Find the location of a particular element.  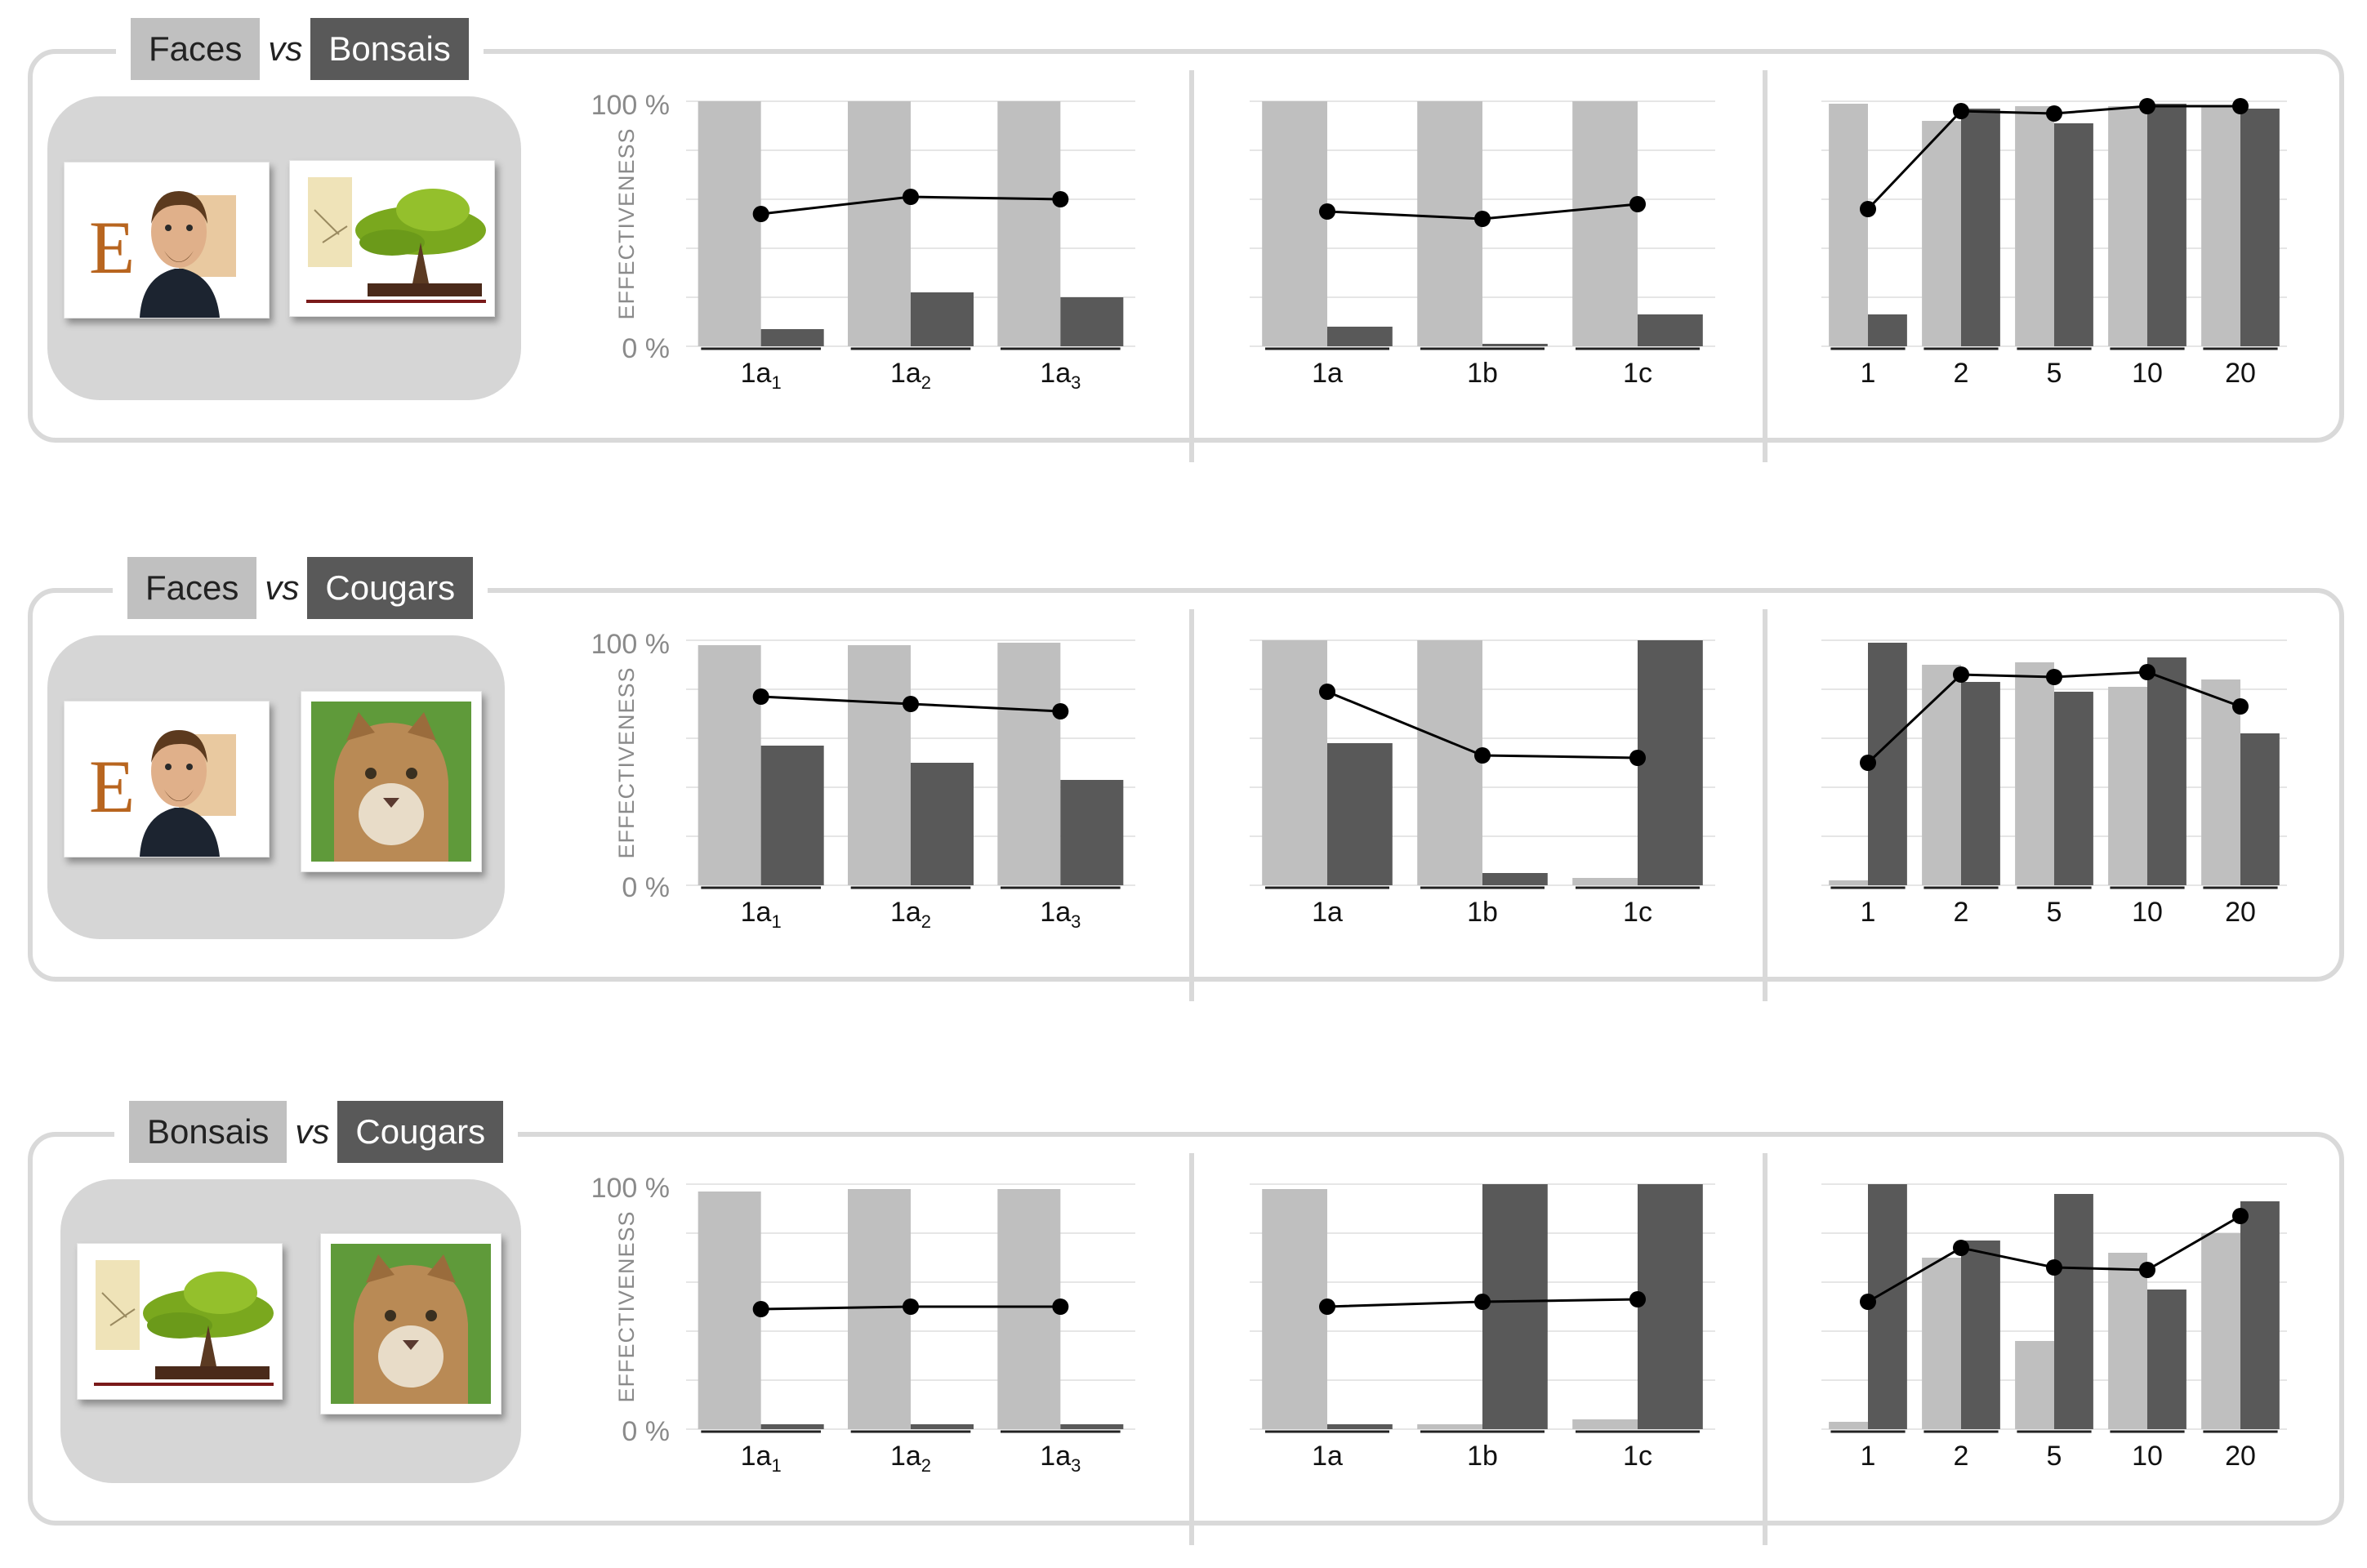

example-images-panel is located at coordinates (291, 1331).